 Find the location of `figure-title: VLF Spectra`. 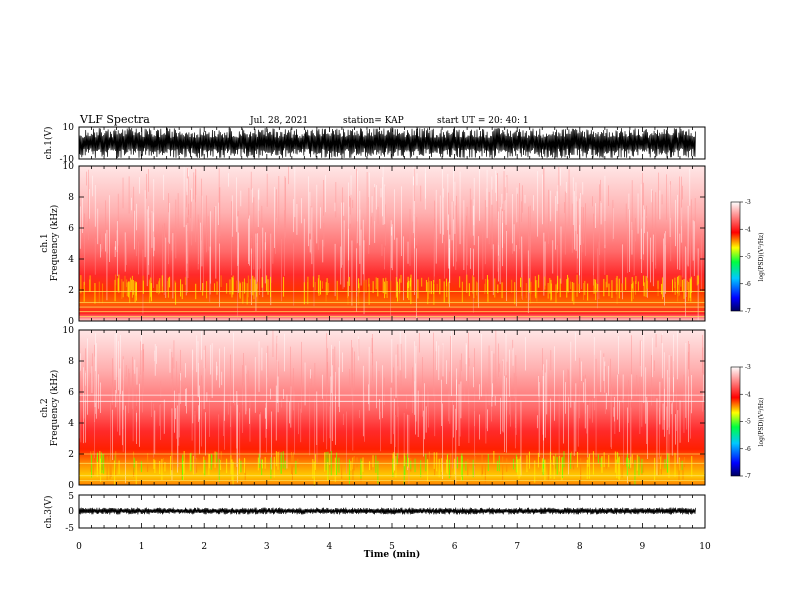

figure-title: VLF Spectra is located at coordinates (114, 119).